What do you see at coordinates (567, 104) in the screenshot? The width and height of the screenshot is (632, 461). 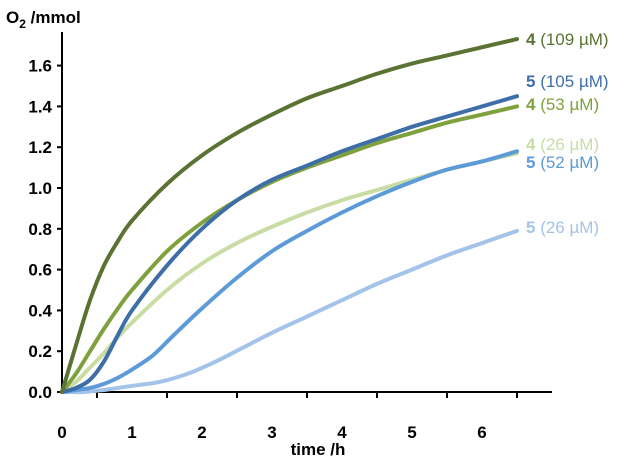 I see `series-label-concentration: (53 µM)` at bounding box center [567, 104].